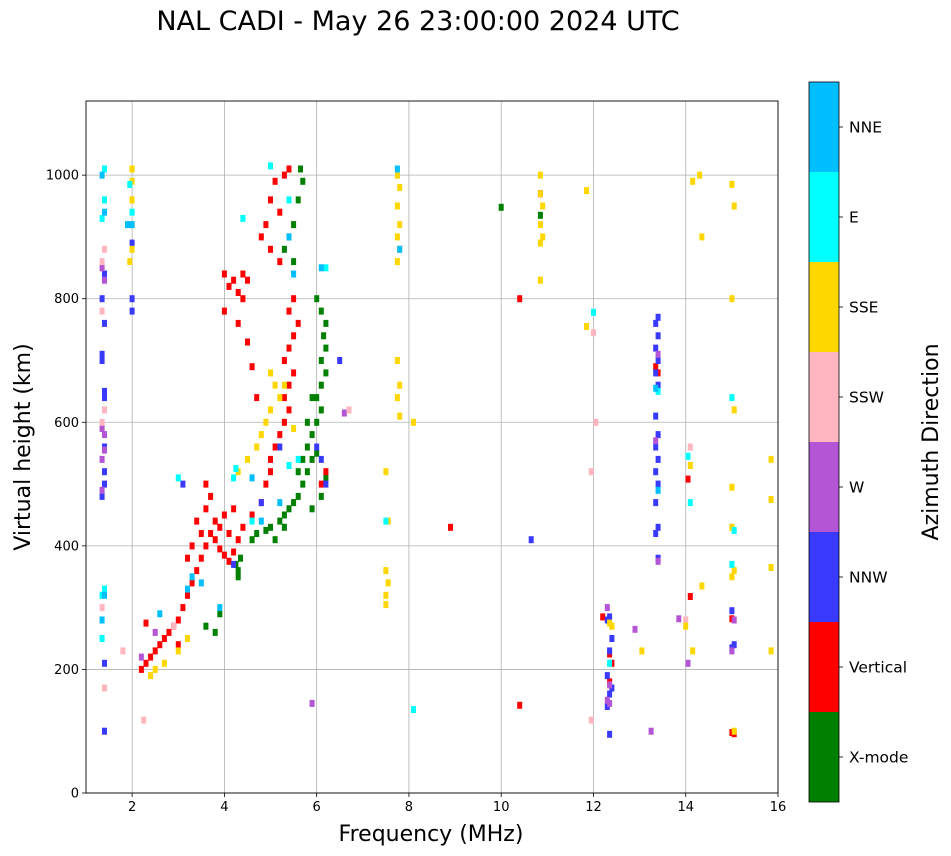 The height and width of the screenshot is (856, 951). I want to click on colorbar: X-mode Vertical NNW W SSW SSE E NNE, so click(858, 442).